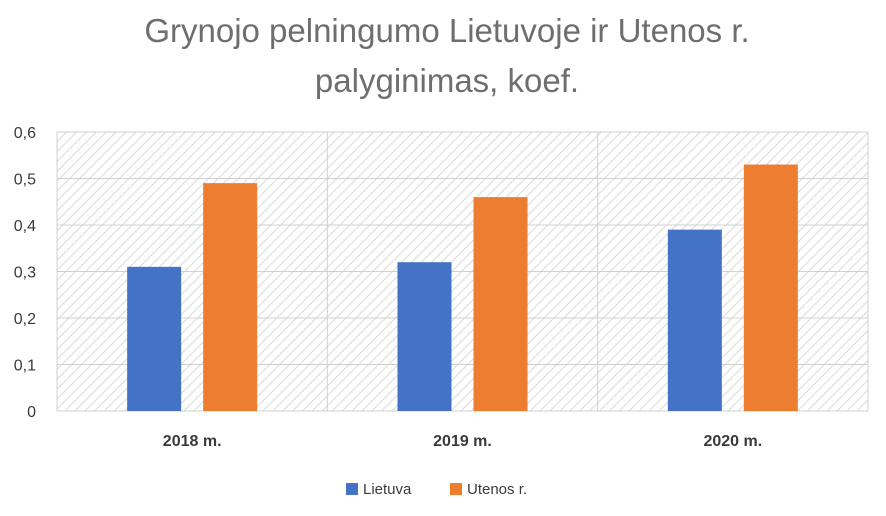  I want to click on y-tick-label: 0,6, so click(25, 133).